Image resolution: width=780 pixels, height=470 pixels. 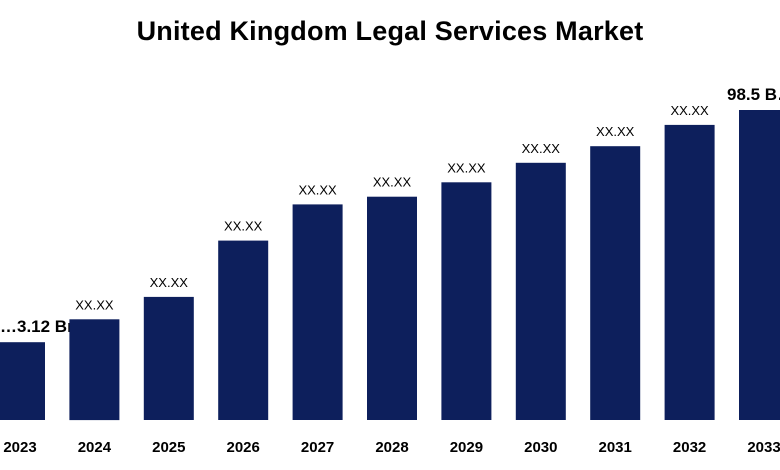 What do you see at coordinates (615, 447) in the screenshot?
I see `x-tick-2031: 2031` at bounding box center [615, 447].